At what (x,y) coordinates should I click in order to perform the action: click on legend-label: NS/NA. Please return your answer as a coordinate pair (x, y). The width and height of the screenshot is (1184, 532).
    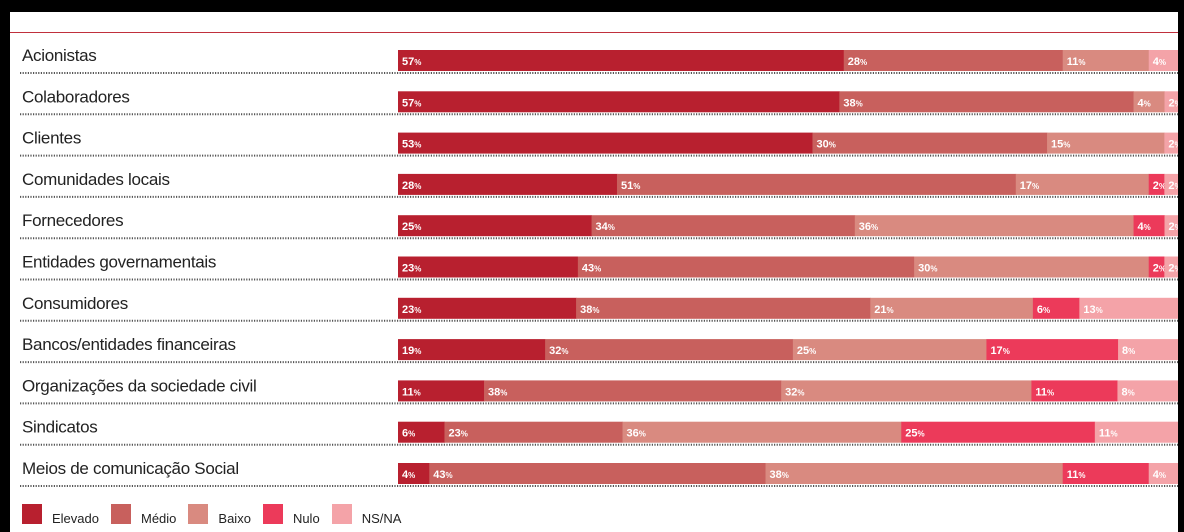
    Looking at the image, I should click on (381, 518).